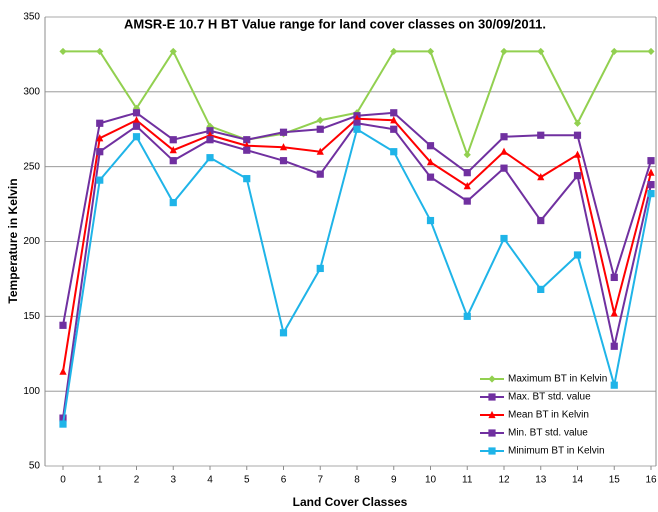  Describe the element at coordinates (31, 391) in the screenshot. I see `y-tick-label: 100` at that location.